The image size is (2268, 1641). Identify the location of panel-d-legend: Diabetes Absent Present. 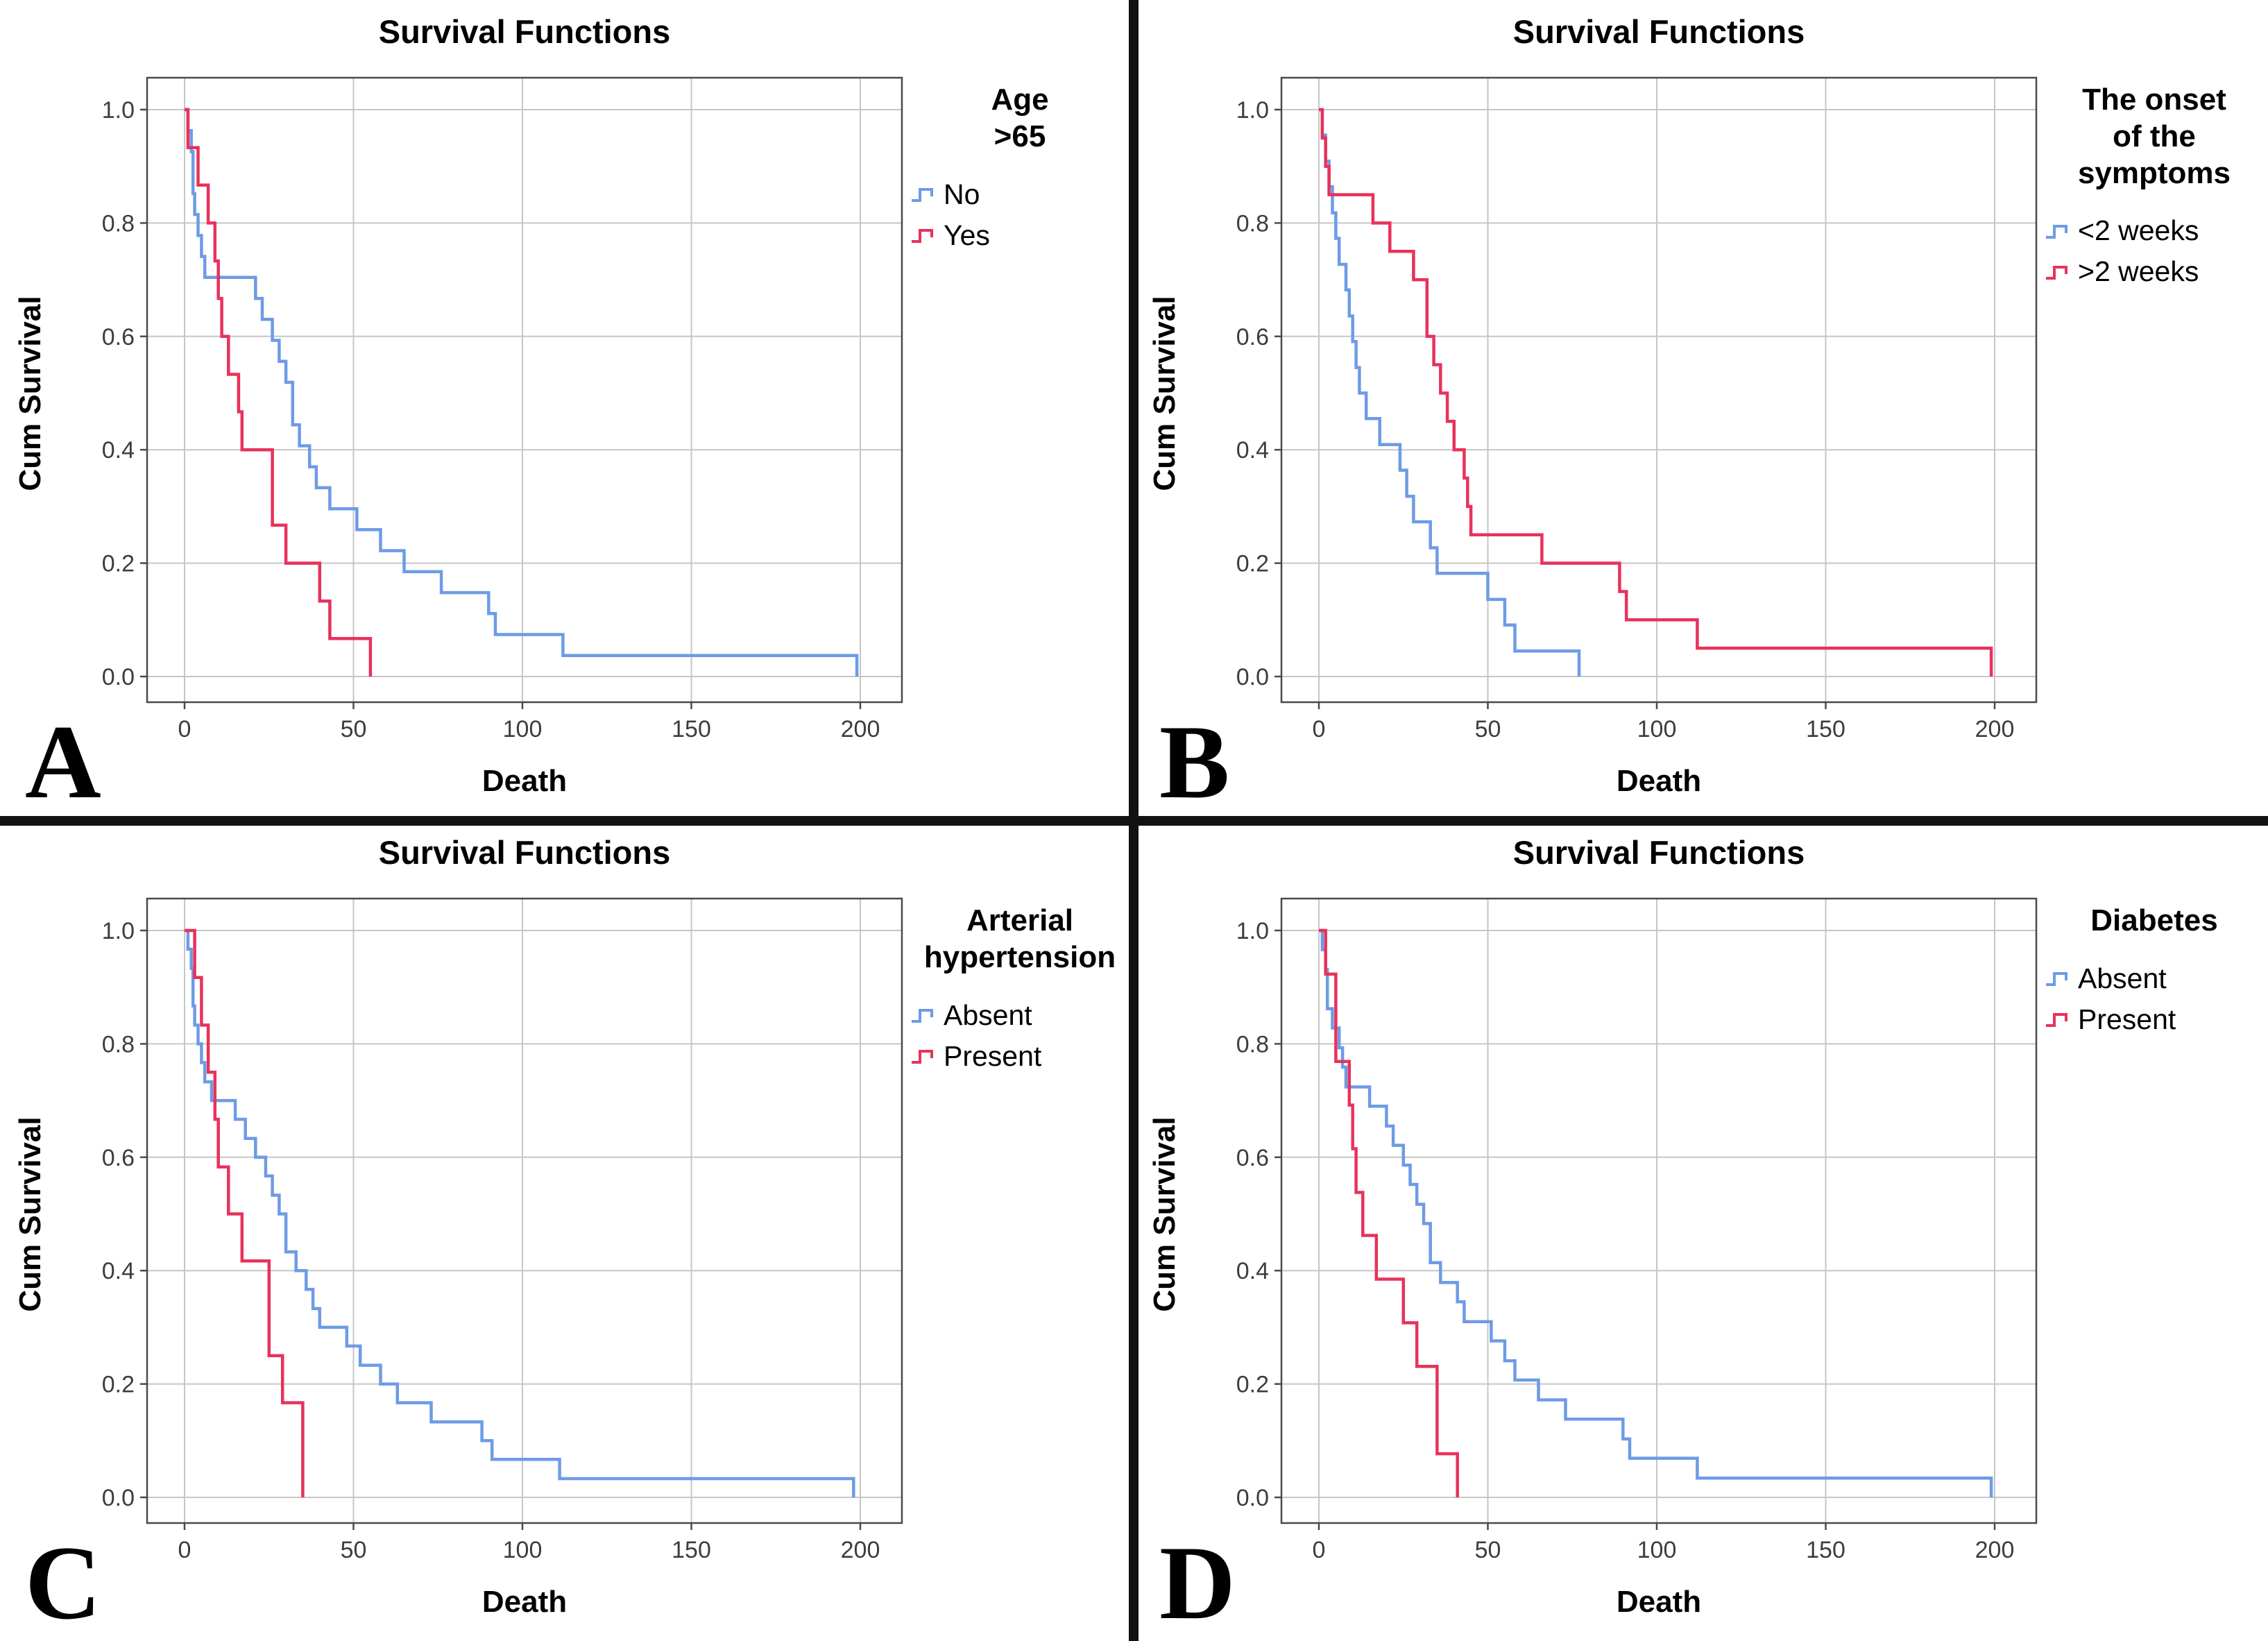
(2154, 974).